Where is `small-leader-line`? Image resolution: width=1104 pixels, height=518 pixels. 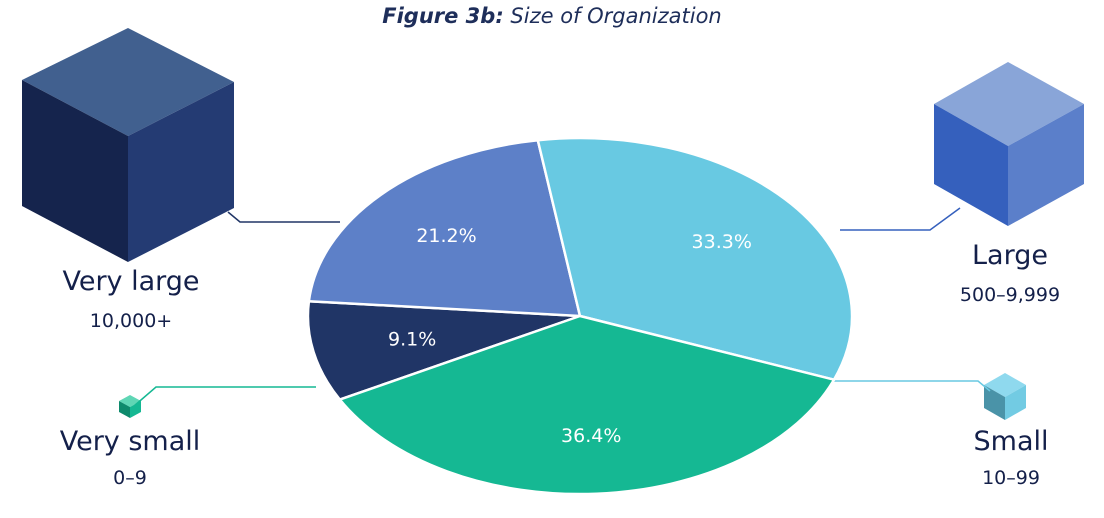
small-leader-line is located at coordinates (908, 386).